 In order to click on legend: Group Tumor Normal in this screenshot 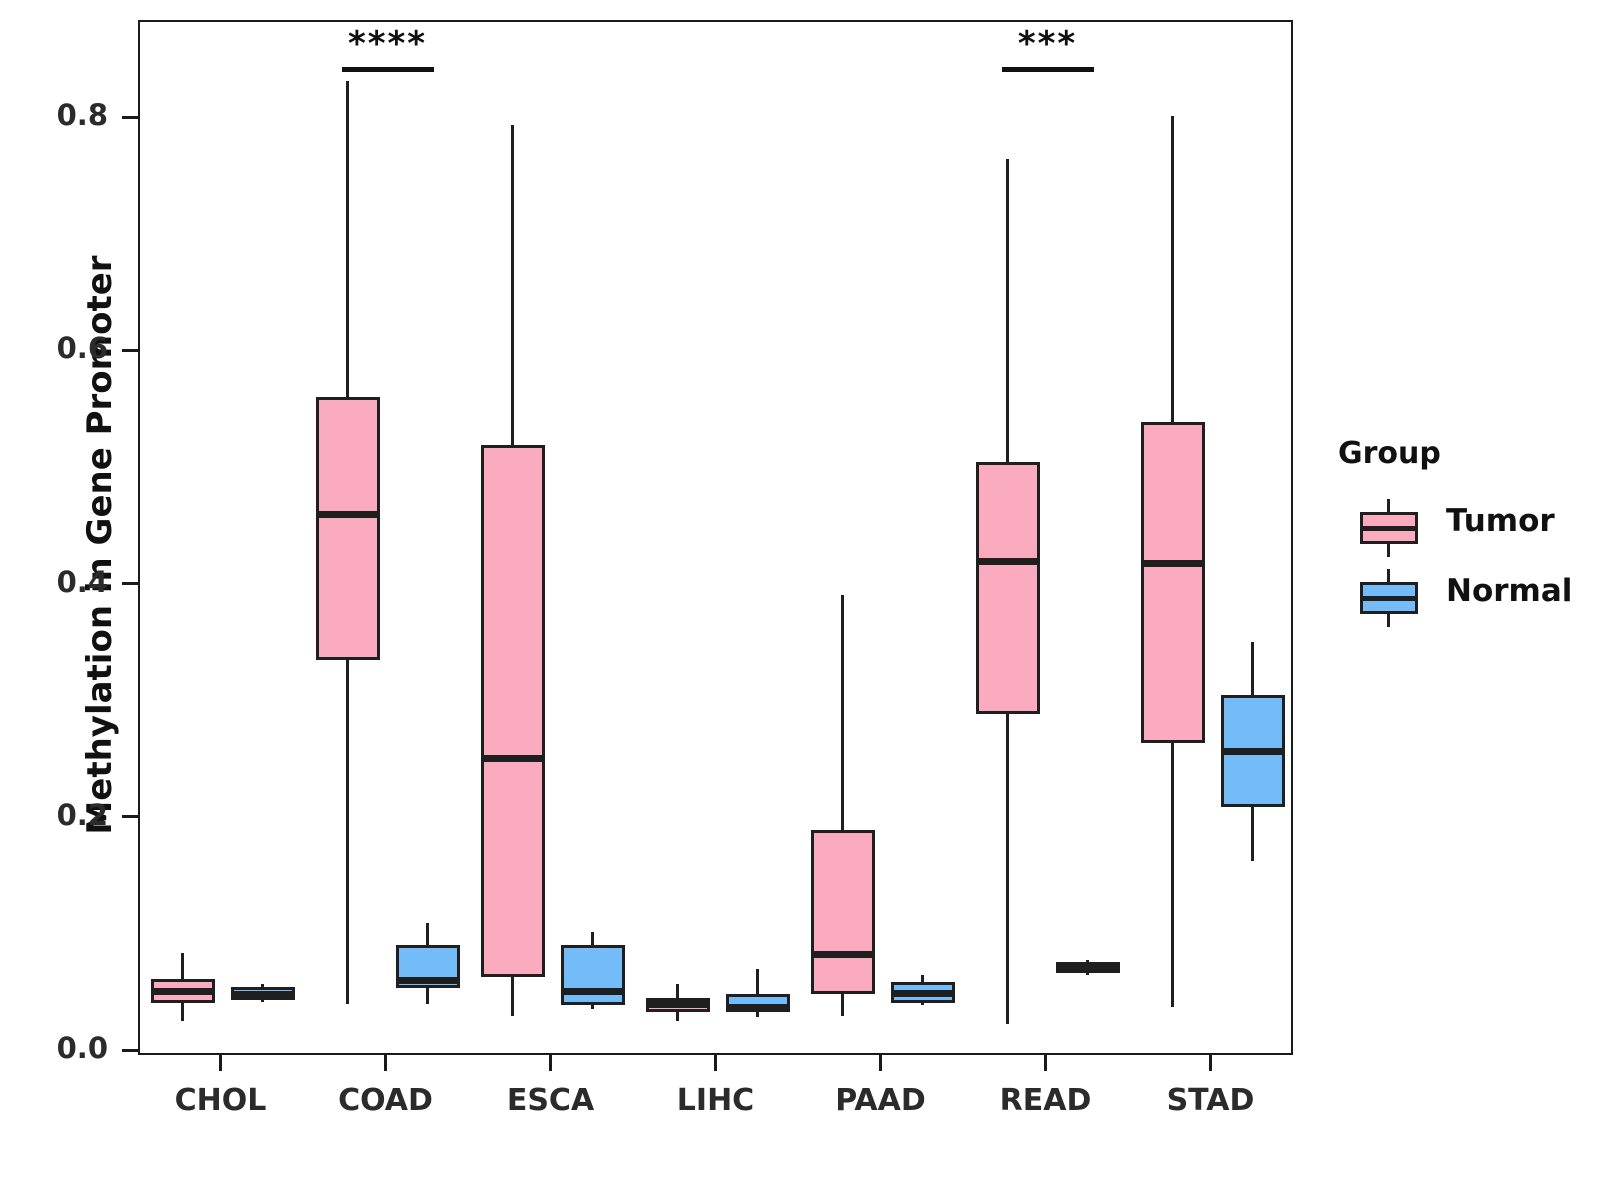, I will do `click(1461, 534)`.